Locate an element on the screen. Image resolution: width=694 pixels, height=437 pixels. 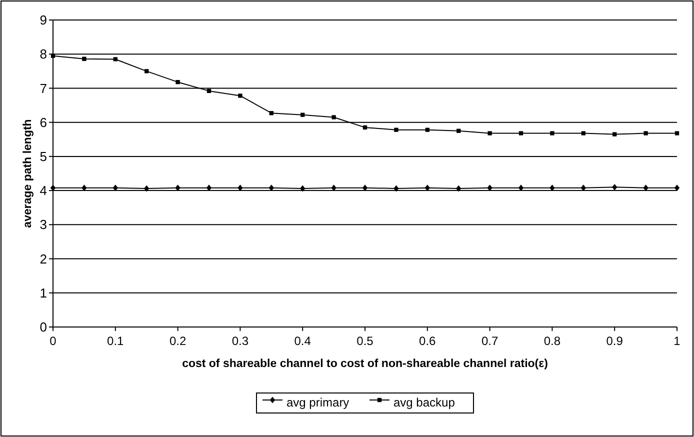
x-tick-label: 0.8 is located at coordinates (552, 341).